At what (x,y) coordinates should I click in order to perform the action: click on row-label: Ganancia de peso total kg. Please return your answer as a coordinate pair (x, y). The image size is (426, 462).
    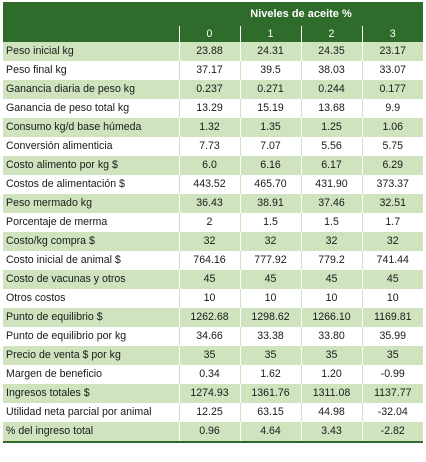
    Looking at the image, I should click on (91, 108).